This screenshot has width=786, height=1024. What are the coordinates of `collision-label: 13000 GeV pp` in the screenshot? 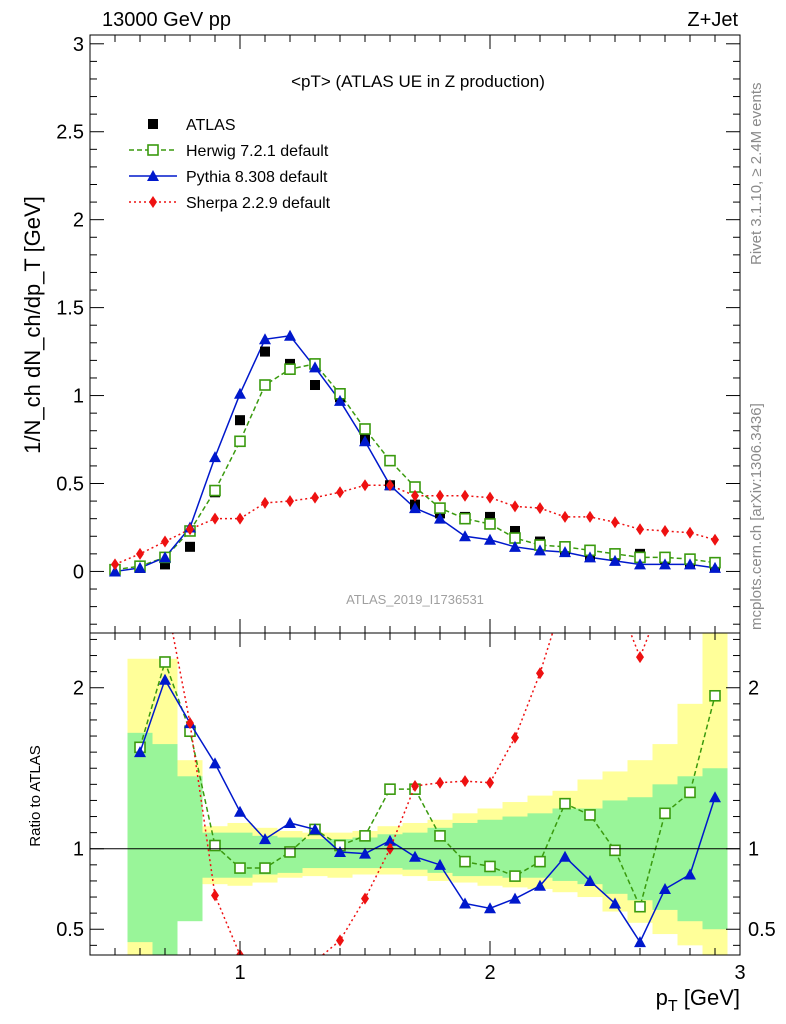 It's located at (166, 20).